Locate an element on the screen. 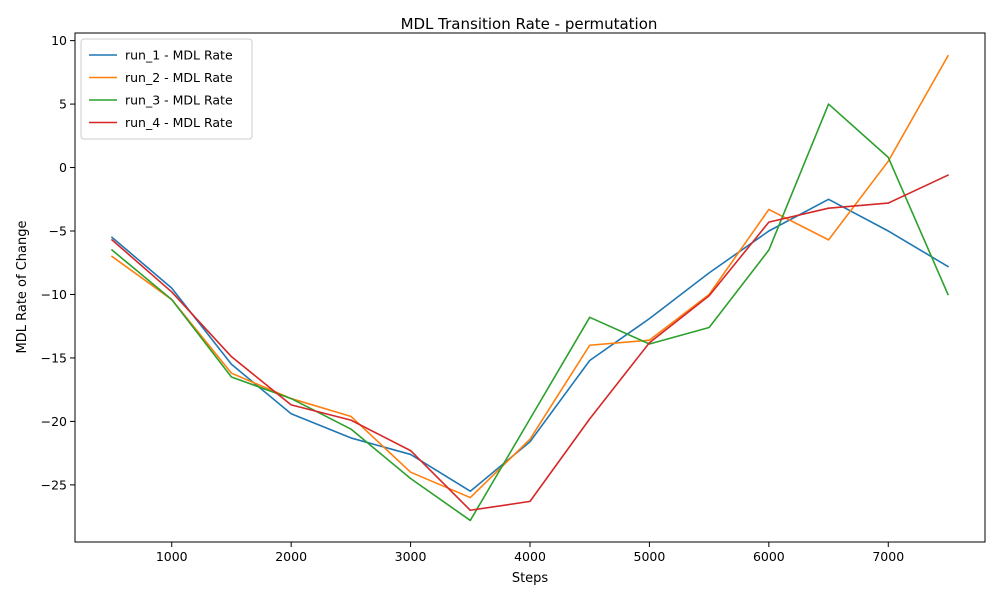 This screenshot has width=1000, height=600. x-tick-label: 5000 is located at coordinates (650, 556).